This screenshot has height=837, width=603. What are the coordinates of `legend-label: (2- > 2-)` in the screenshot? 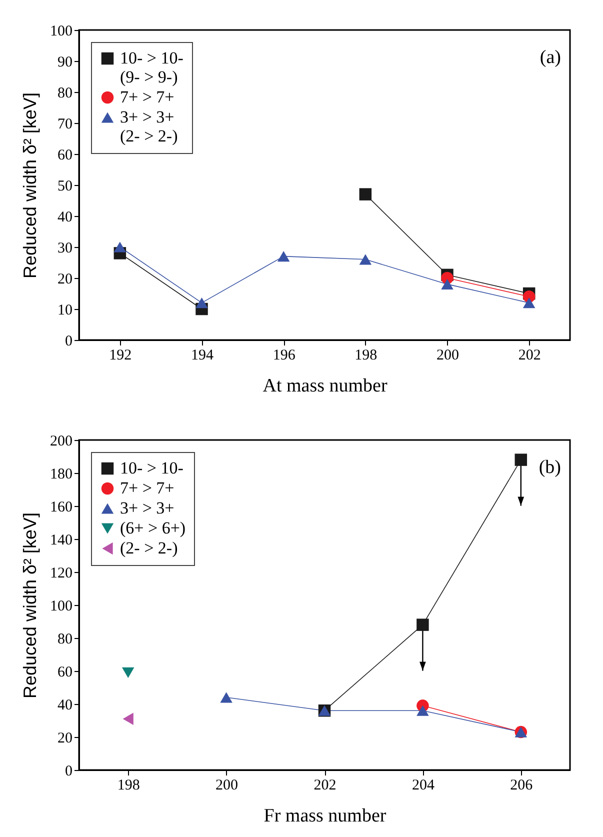 It's located at (149, 548).